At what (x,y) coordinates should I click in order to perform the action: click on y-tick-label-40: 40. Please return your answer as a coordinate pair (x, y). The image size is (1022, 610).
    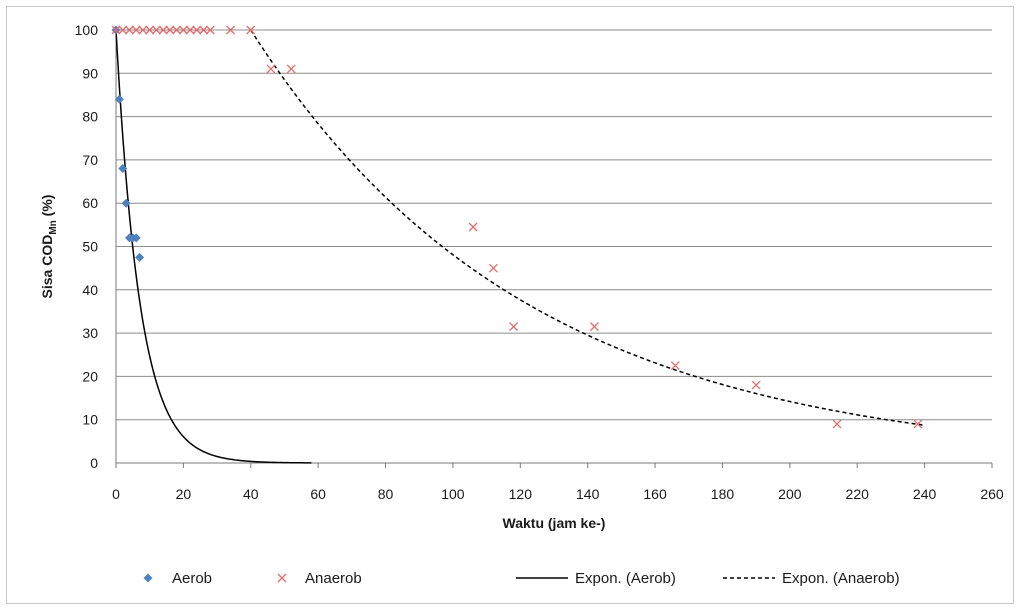
    Looking at the image, I should click on (90, 290).